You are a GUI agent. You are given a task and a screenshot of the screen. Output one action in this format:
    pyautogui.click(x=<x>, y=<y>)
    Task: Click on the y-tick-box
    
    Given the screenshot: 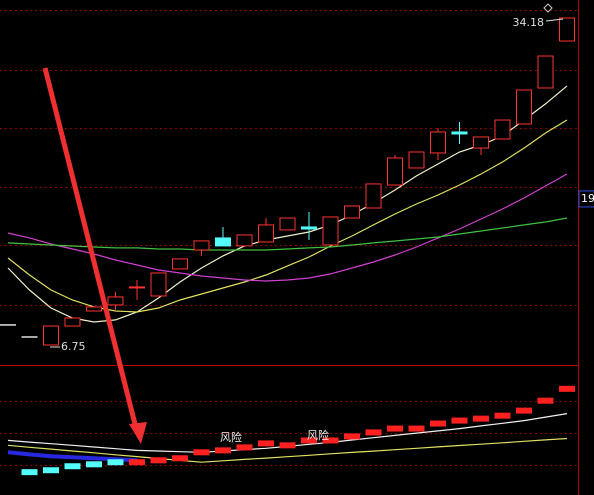 What is the action you would take?
    pyautogui.click(x=586, y=199)
    